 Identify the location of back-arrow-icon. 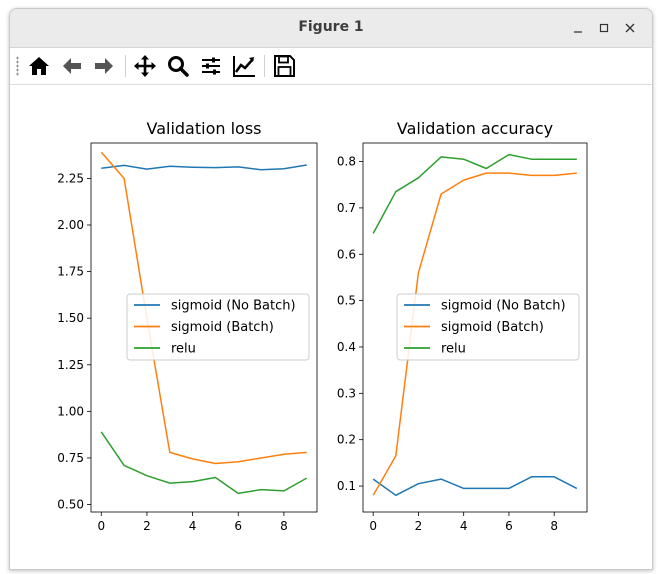
(72, 66).